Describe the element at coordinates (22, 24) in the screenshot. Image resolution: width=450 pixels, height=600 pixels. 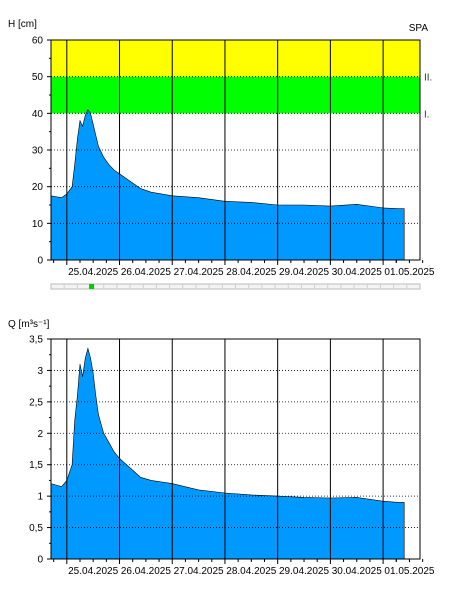
I see `y-axis-label: H [cm]` at that location.